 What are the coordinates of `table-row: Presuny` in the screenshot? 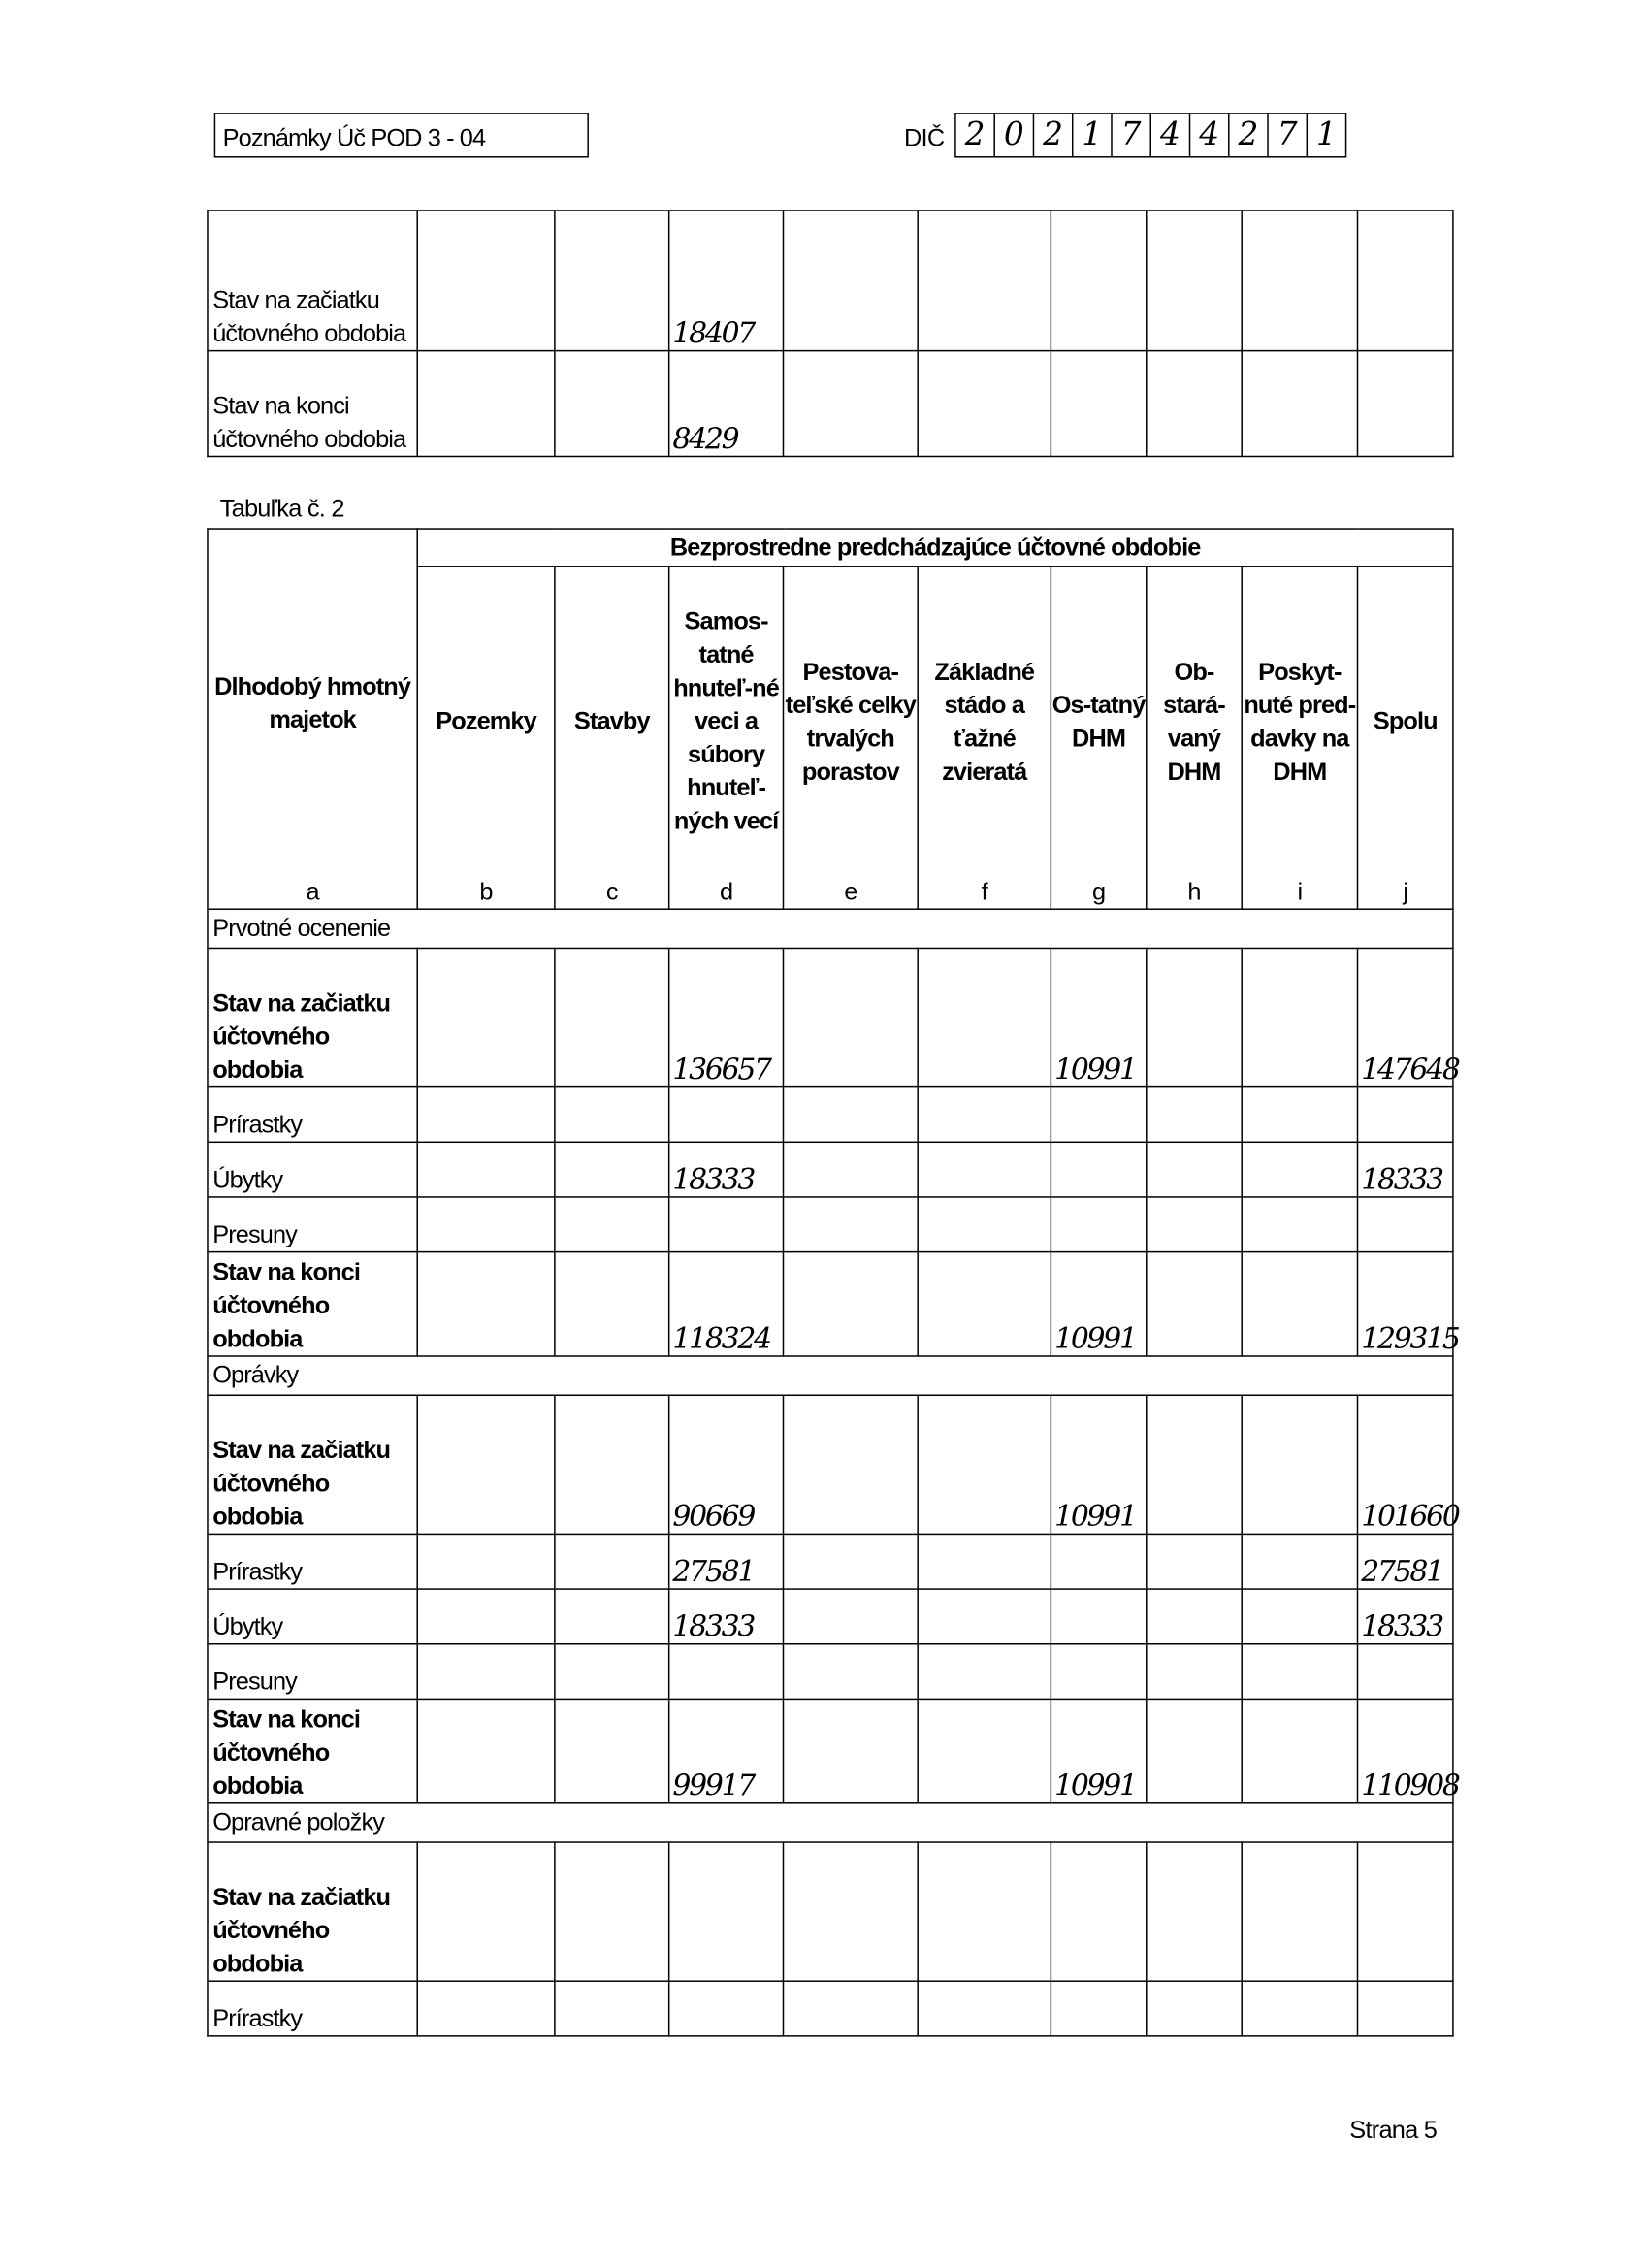 It's located at (830, 1672).